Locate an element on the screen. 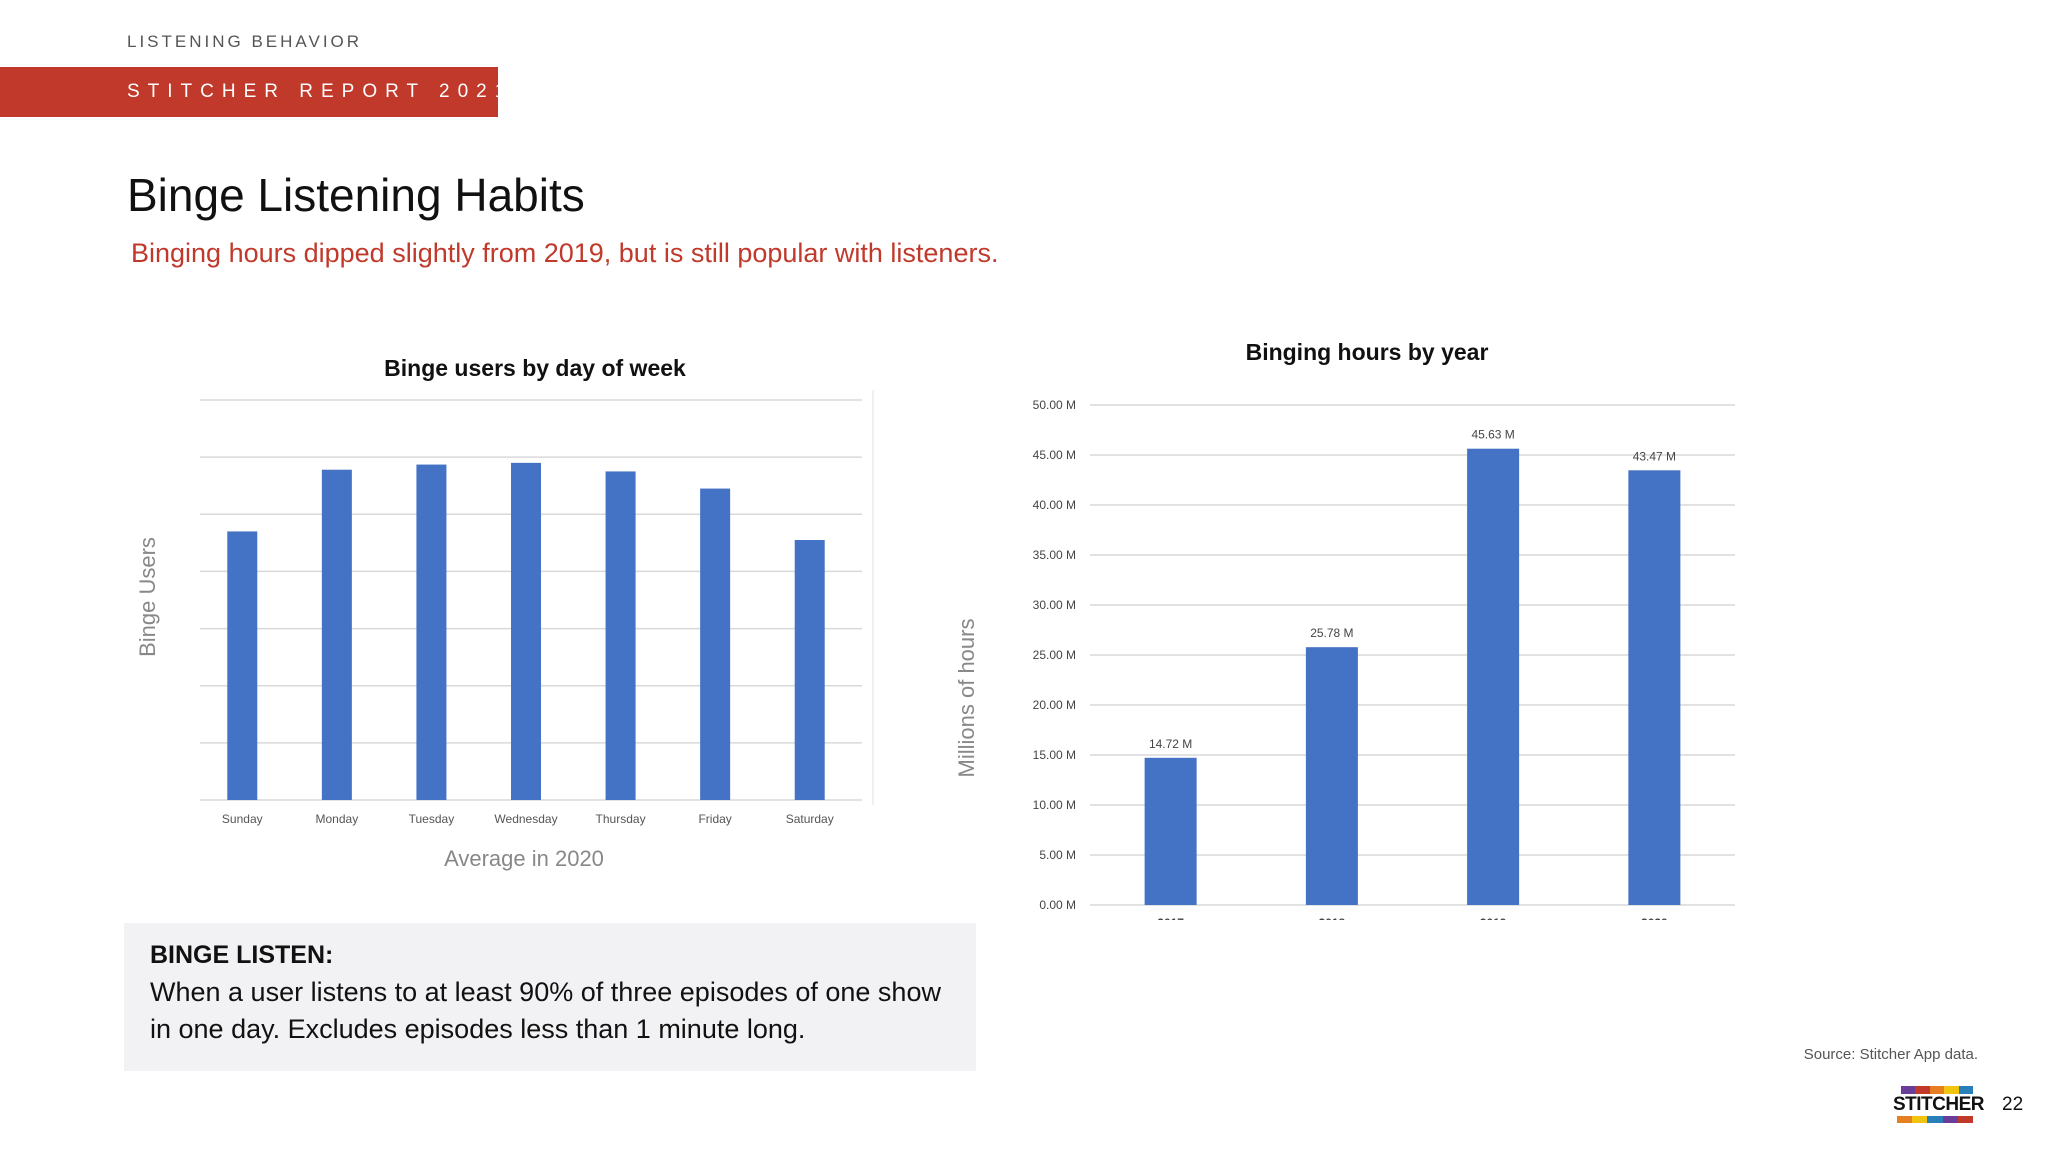 The image size is (2048, 1152). y-tick-label: 30.00 M is located at coordinates (1054, 605).